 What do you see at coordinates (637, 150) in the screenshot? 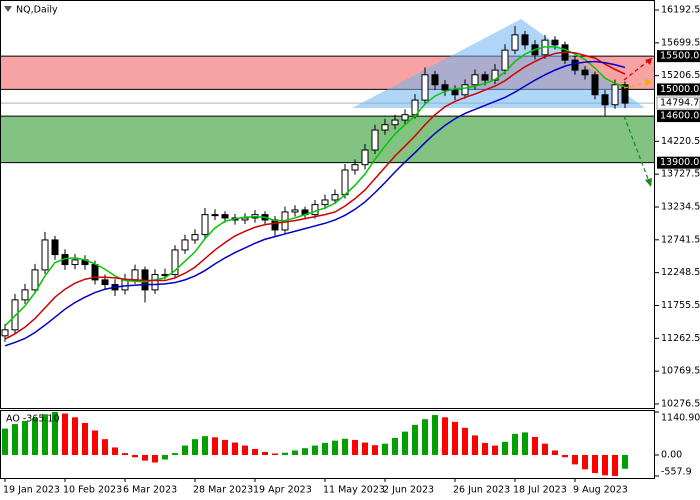
I see `down-arrow` at bounding box center [637, 150].